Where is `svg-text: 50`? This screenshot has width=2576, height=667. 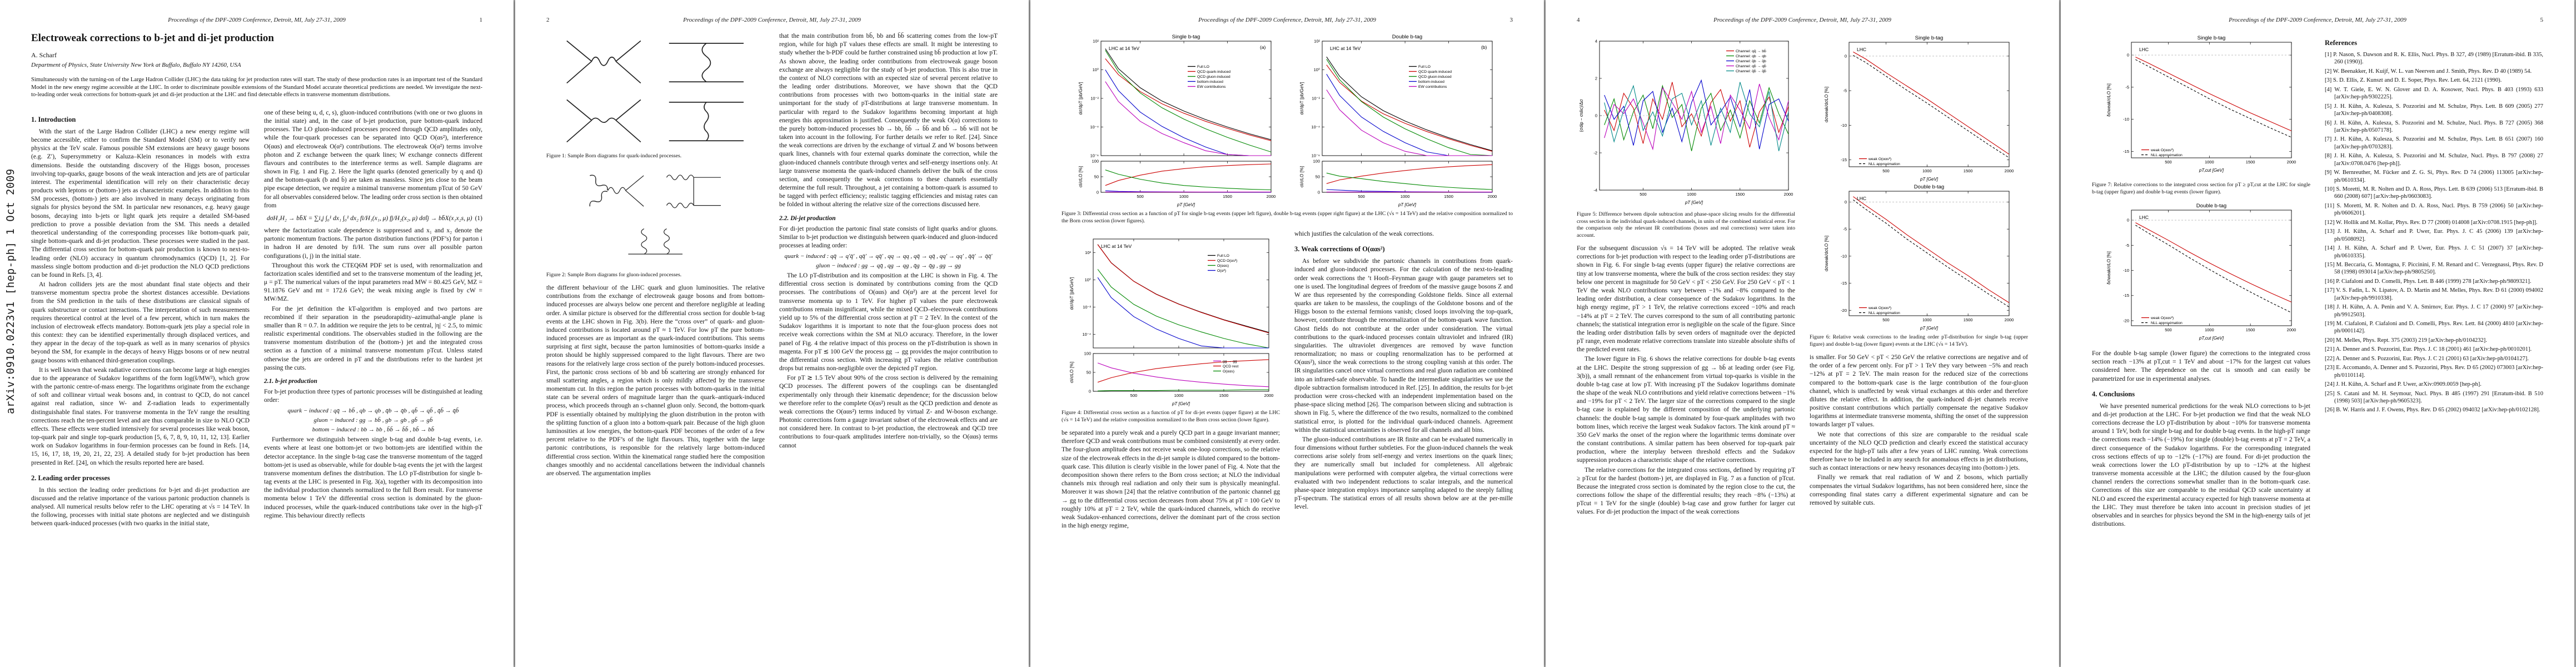
svg-text: 50 is located at coordinates (1318, 177).